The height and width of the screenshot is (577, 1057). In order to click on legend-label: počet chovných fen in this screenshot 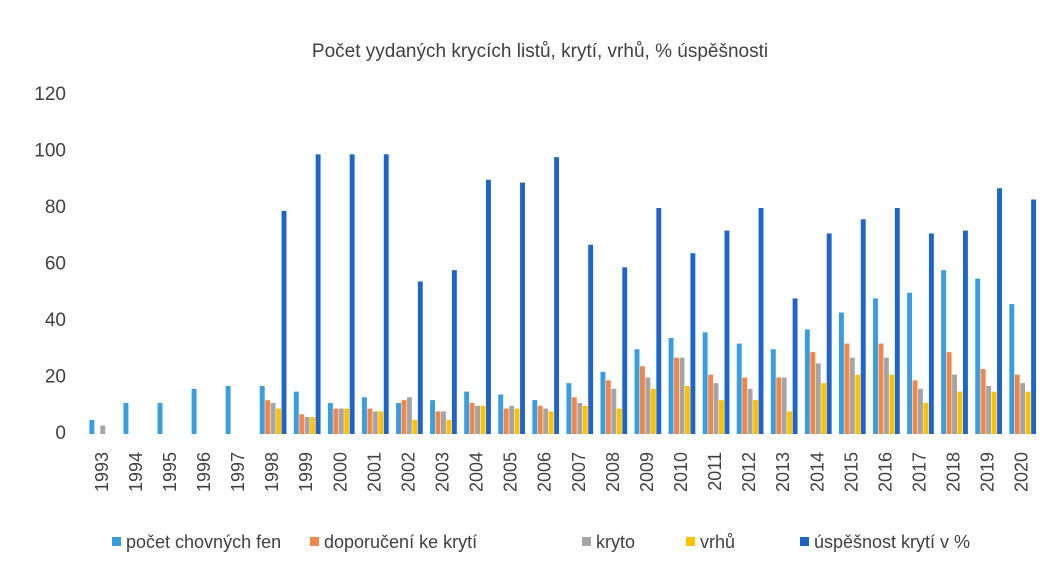, I will do `click(203, 542)`.